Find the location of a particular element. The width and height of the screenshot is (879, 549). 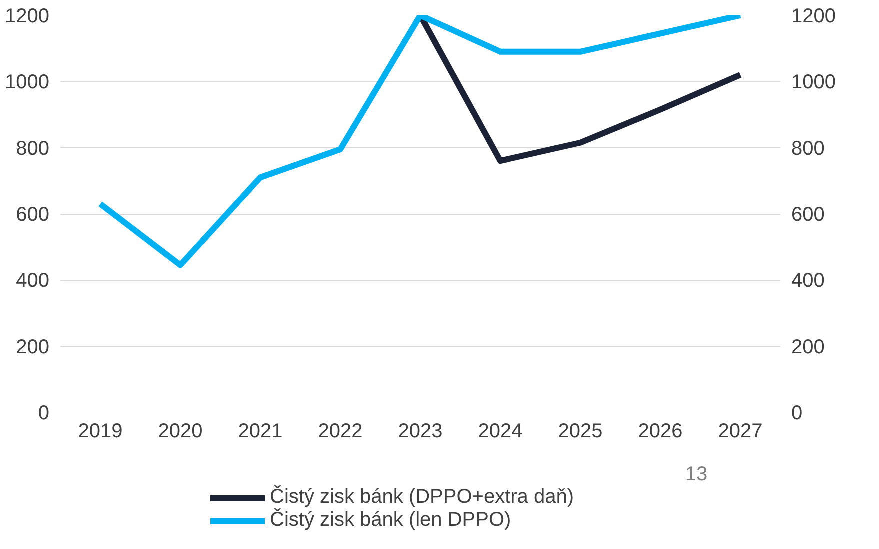

y2-tick-label: 400 is located at coordinates (808, 281).